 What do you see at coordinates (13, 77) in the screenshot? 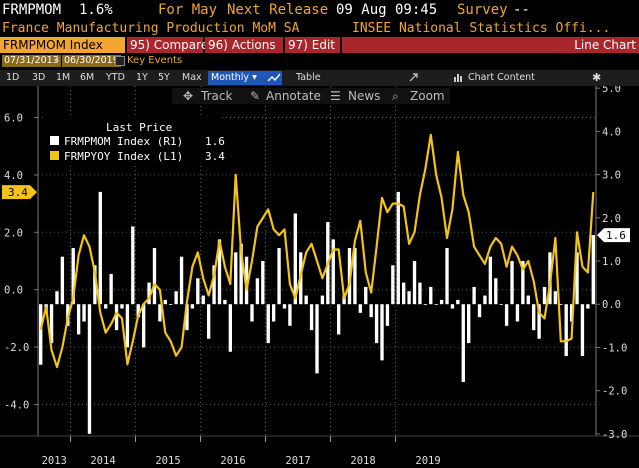
I see `range-1d: 1D` at bounding box center [13, 77].